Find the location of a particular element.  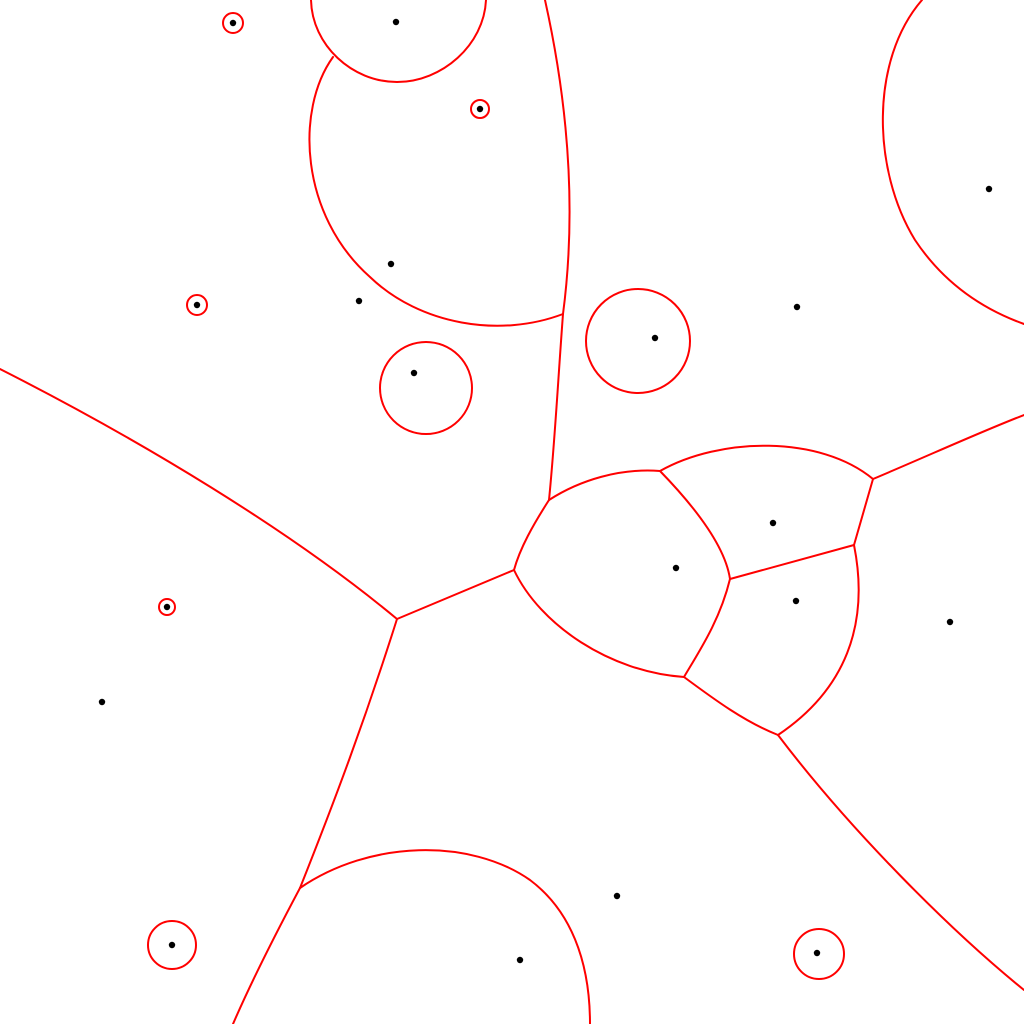

edge-right-cell-side is located at coordinates (863, 512).